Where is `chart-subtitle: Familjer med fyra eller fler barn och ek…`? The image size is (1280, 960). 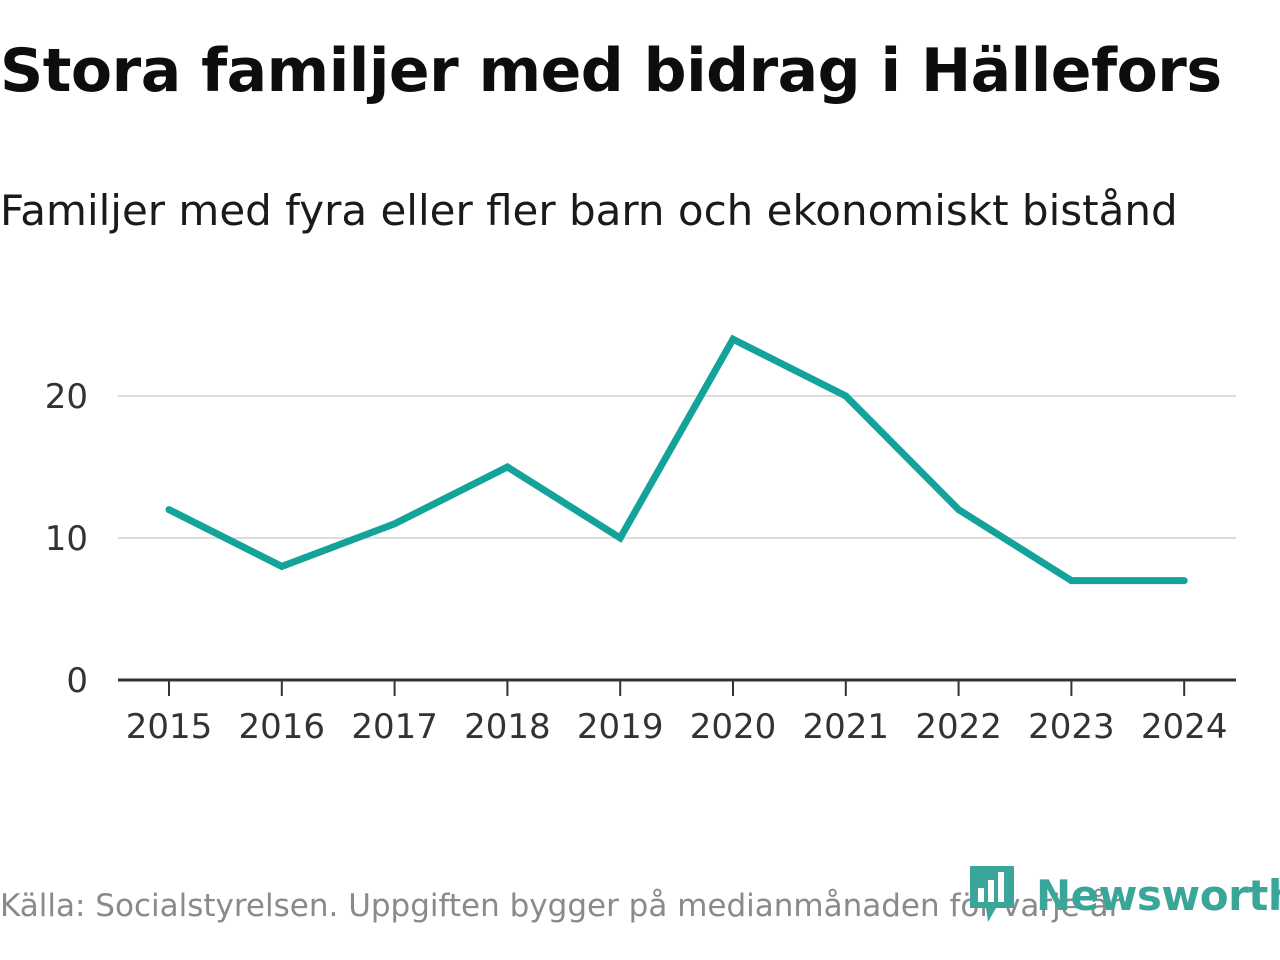 chart-subtitle: Familjer med fyra eller fler barn och ek… is located at coordinates (589, 210).